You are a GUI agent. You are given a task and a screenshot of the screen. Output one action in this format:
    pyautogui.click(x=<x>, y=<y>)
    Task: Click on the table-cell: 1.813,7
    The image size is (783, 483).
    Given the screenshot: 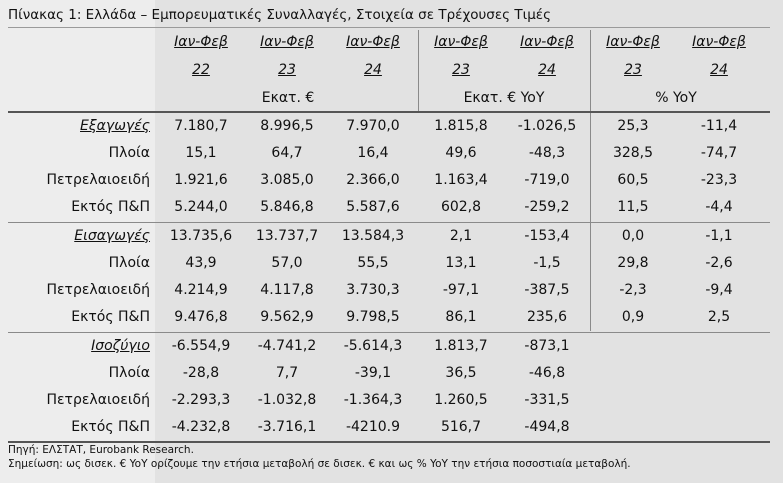 What is the action you would take?
    pyautogui.click(x=461, y=346)
    